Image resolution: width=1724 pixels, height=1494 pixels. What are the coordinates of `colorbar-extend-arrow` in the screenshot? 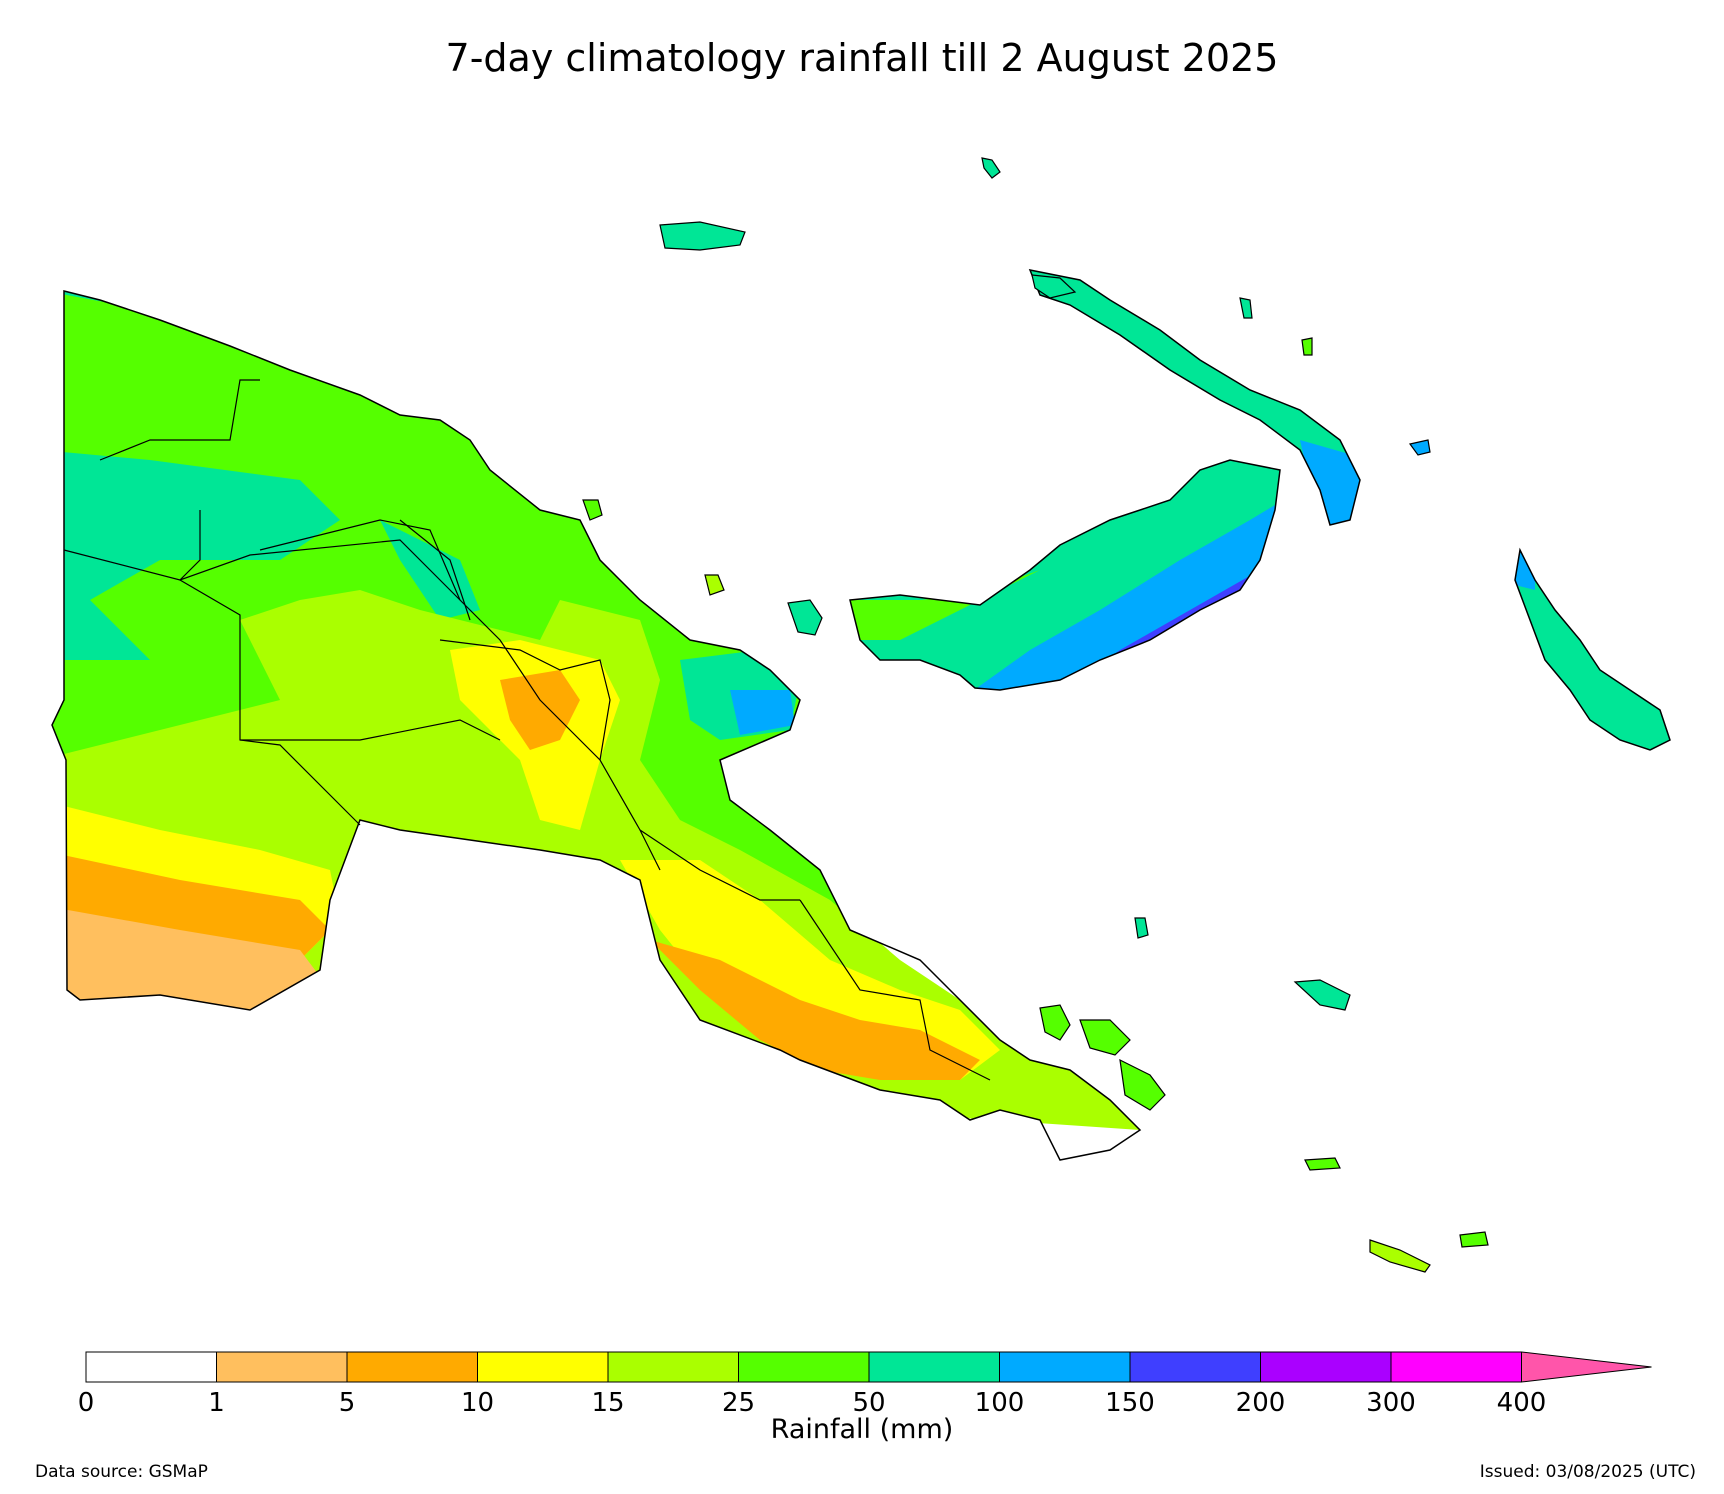 It's located at (1586, 1367).